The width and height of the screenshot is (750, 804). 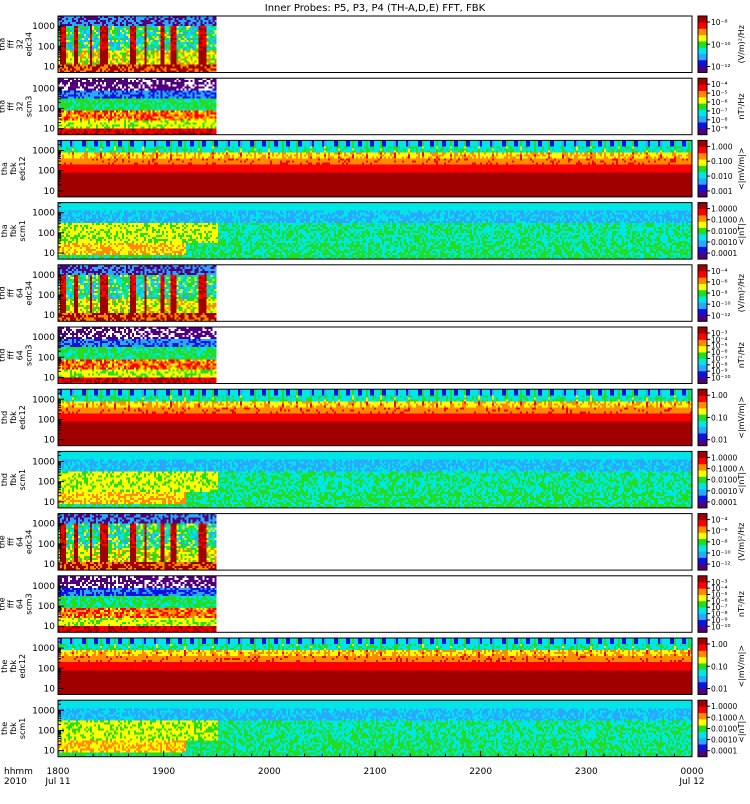 I want to click on colorbar-tick-label: 0.1000, so click(x=724, y=220).